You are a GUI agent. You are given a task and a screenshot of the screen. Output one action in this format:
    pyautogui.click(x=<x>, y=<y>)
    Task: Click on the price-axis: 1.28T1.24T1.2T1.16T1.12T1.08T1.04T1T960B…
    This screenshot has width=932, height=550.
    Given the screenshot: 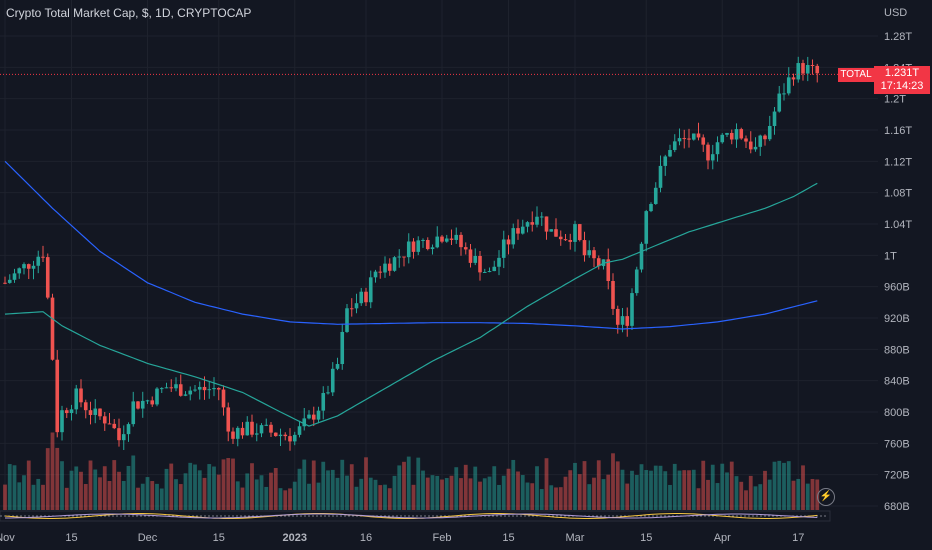 What is the action you would take?
    pyautogui.click(x=898, y=272)
    